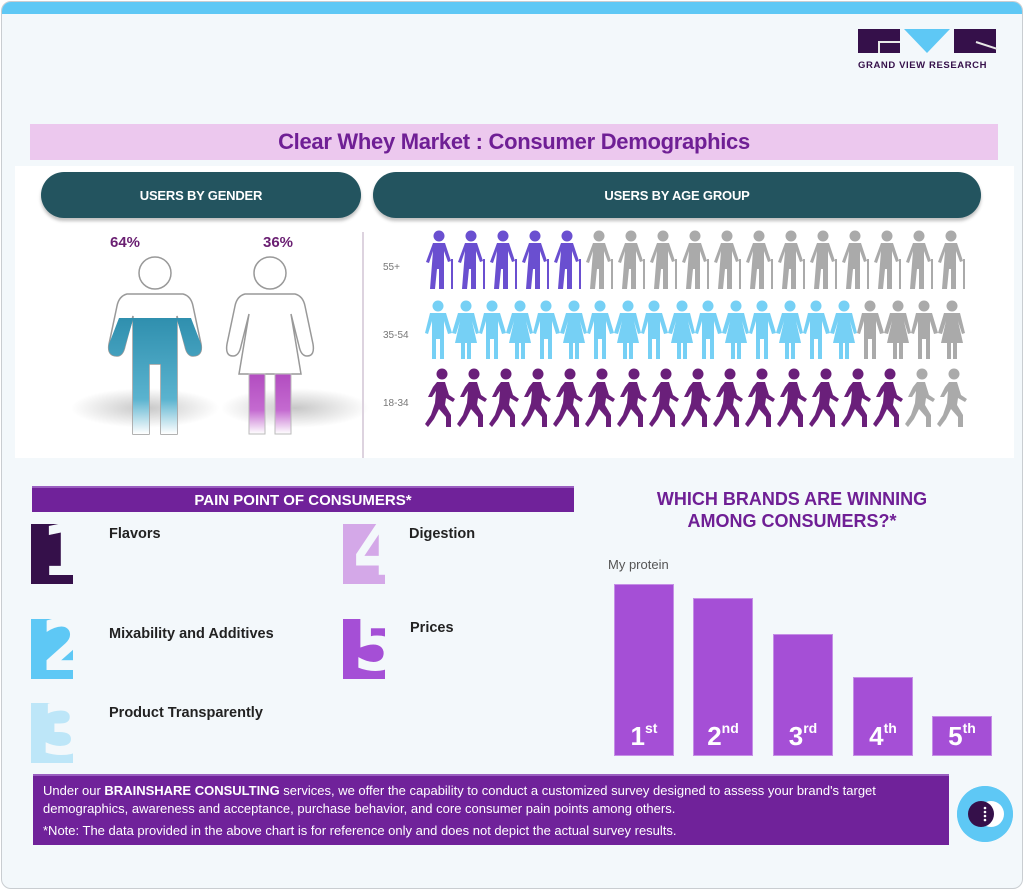  What do you see at coordinates (923, 65) in the screenshot?
I see `logo-text: GRAND VIEW RESEARCH` at bounding box center [923, 65].